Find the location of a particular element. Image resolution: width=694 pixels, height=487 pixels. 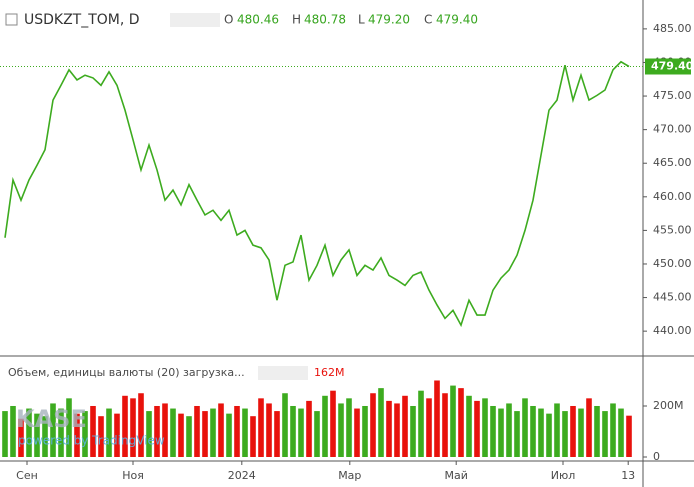

y-tick-label: 450.00 is located at coordinates (672, 263).